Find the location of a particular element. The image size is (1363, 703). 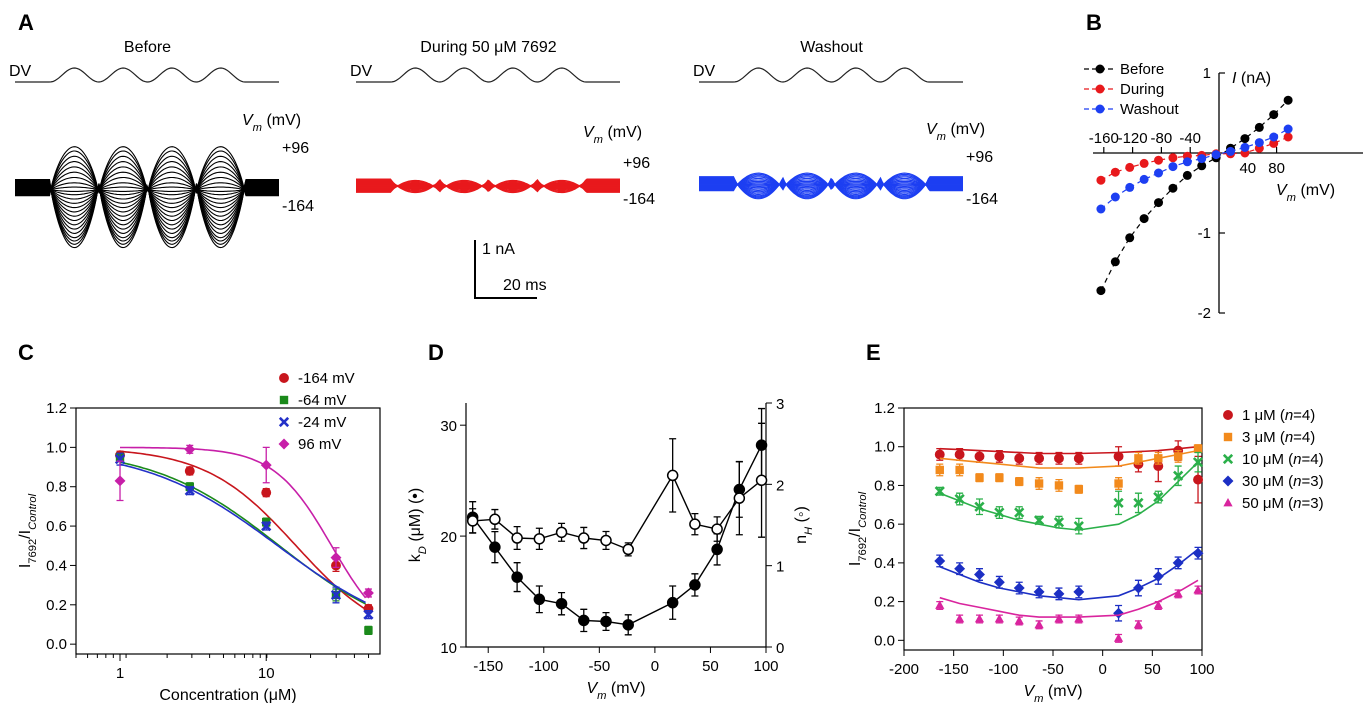

c-legend-label-0: -164 mV is located at coordinates (326, 378).